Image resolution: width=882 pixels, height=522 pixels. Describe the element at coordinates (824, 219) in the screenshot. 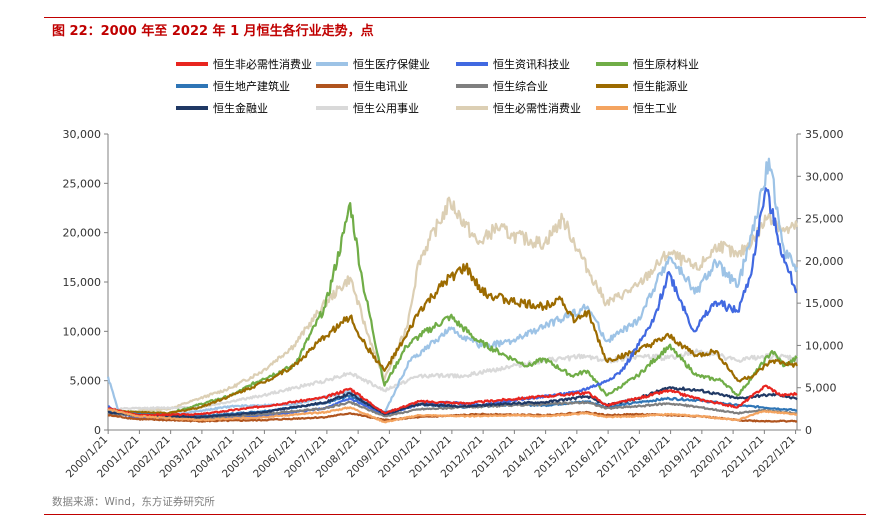

I see `right-tick-label: 25,000` at that location.